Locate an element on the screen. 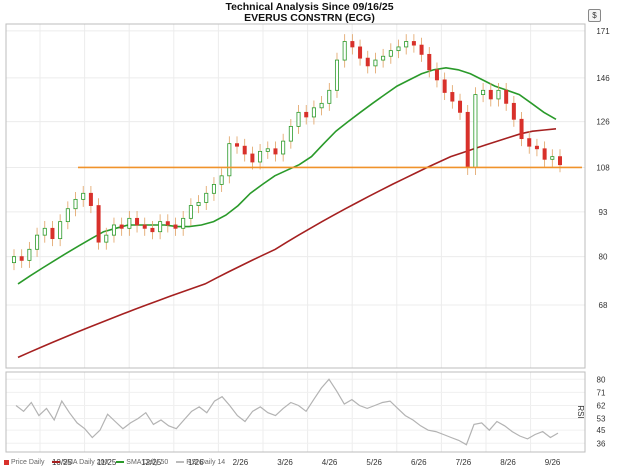 Image resolution: width=619 pixels, height=470 pixels. rsi-group is located at coordinates (287, 412).